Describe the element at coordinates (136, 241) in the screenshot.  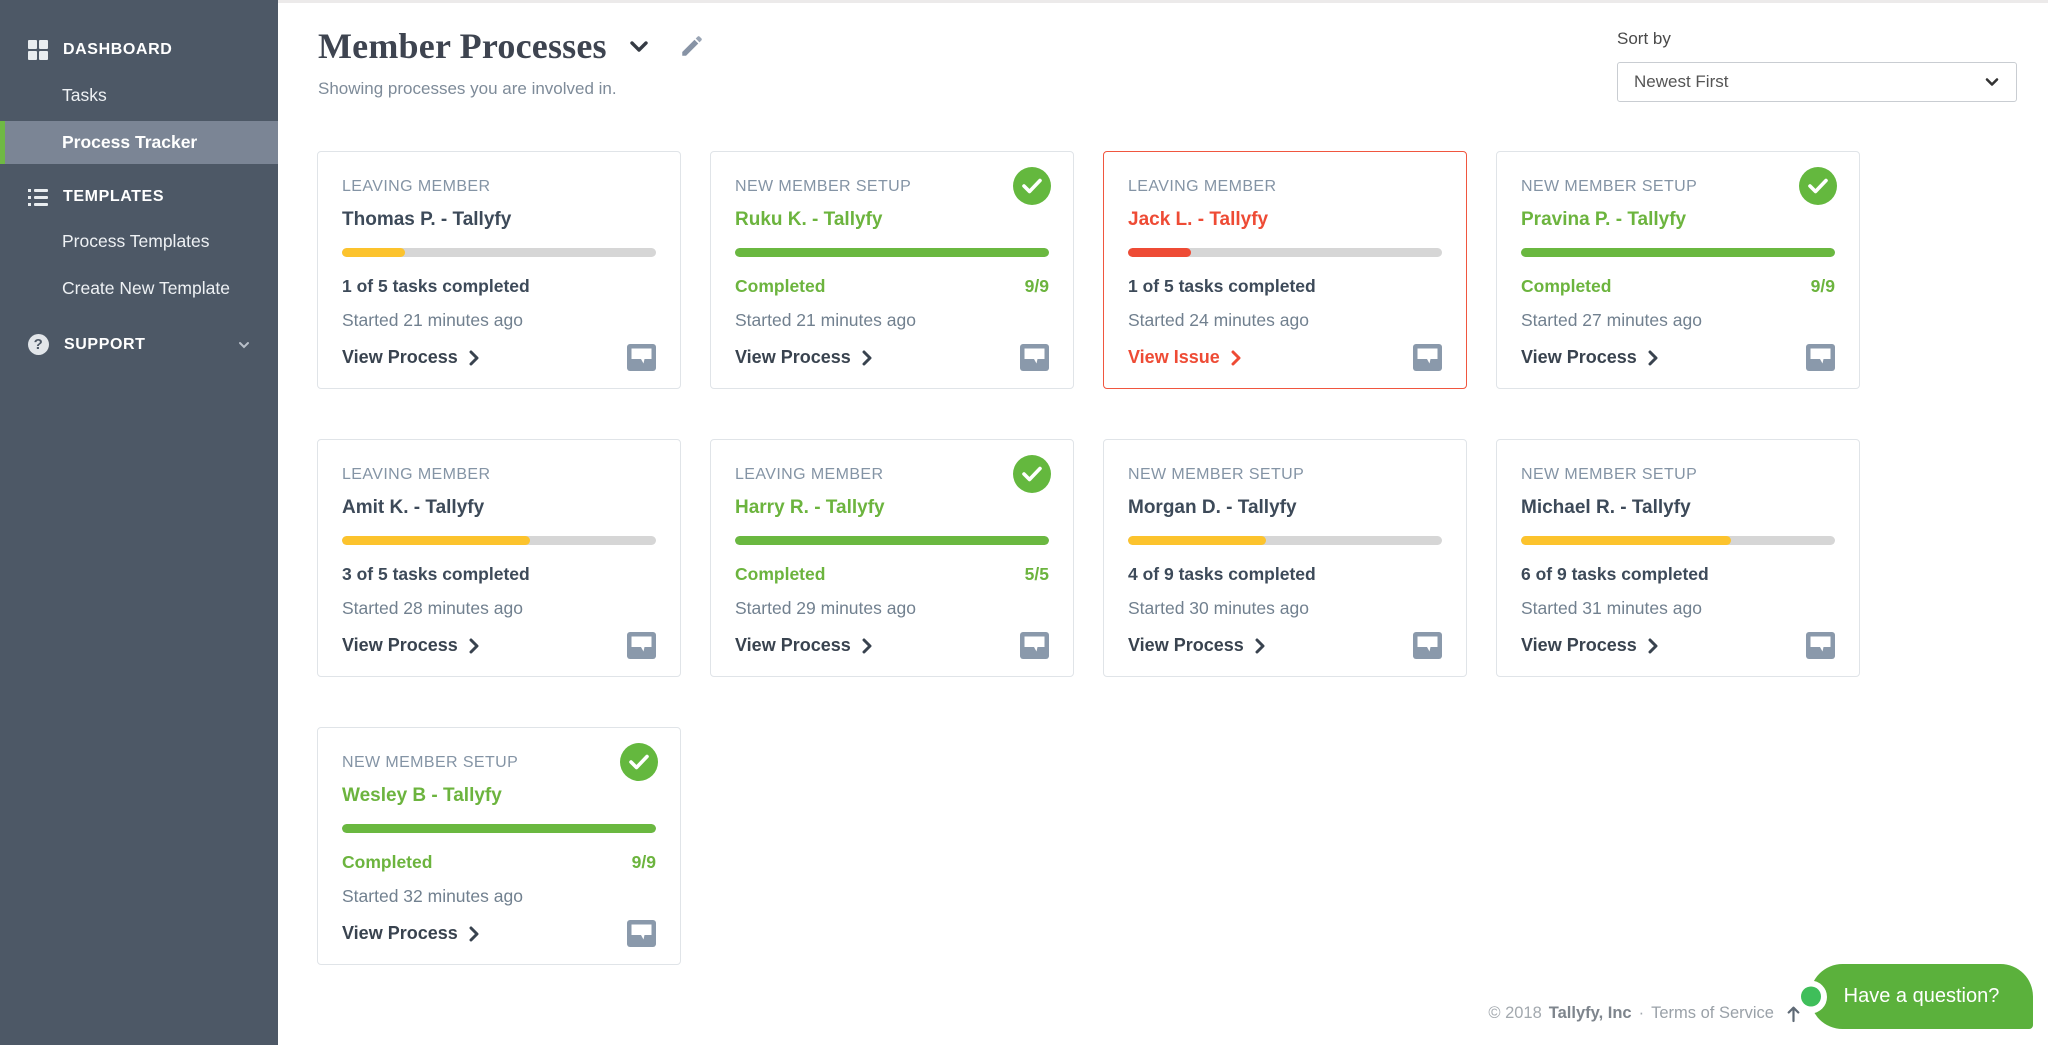
I see `sidebar-item-process-templates: Process Templates` at that location.